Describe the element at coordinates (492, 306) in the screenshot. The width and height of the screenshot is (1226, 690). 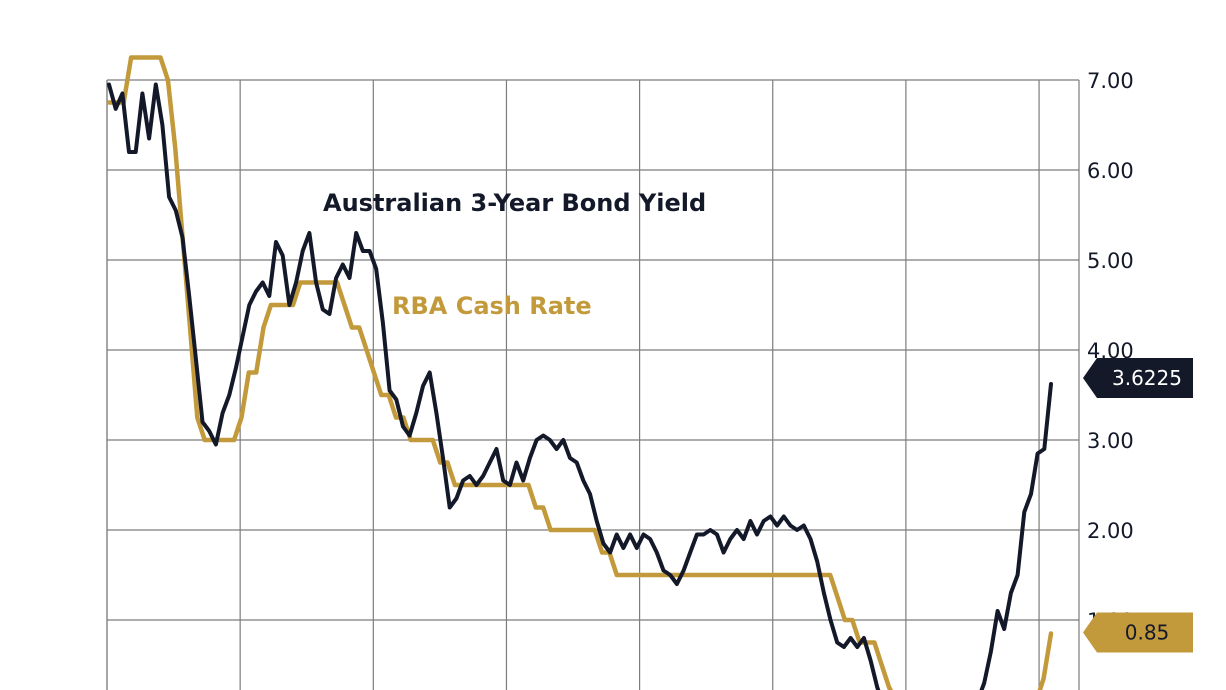
I see `series-label-cash-rate: RBA Cash Rate` at that location.